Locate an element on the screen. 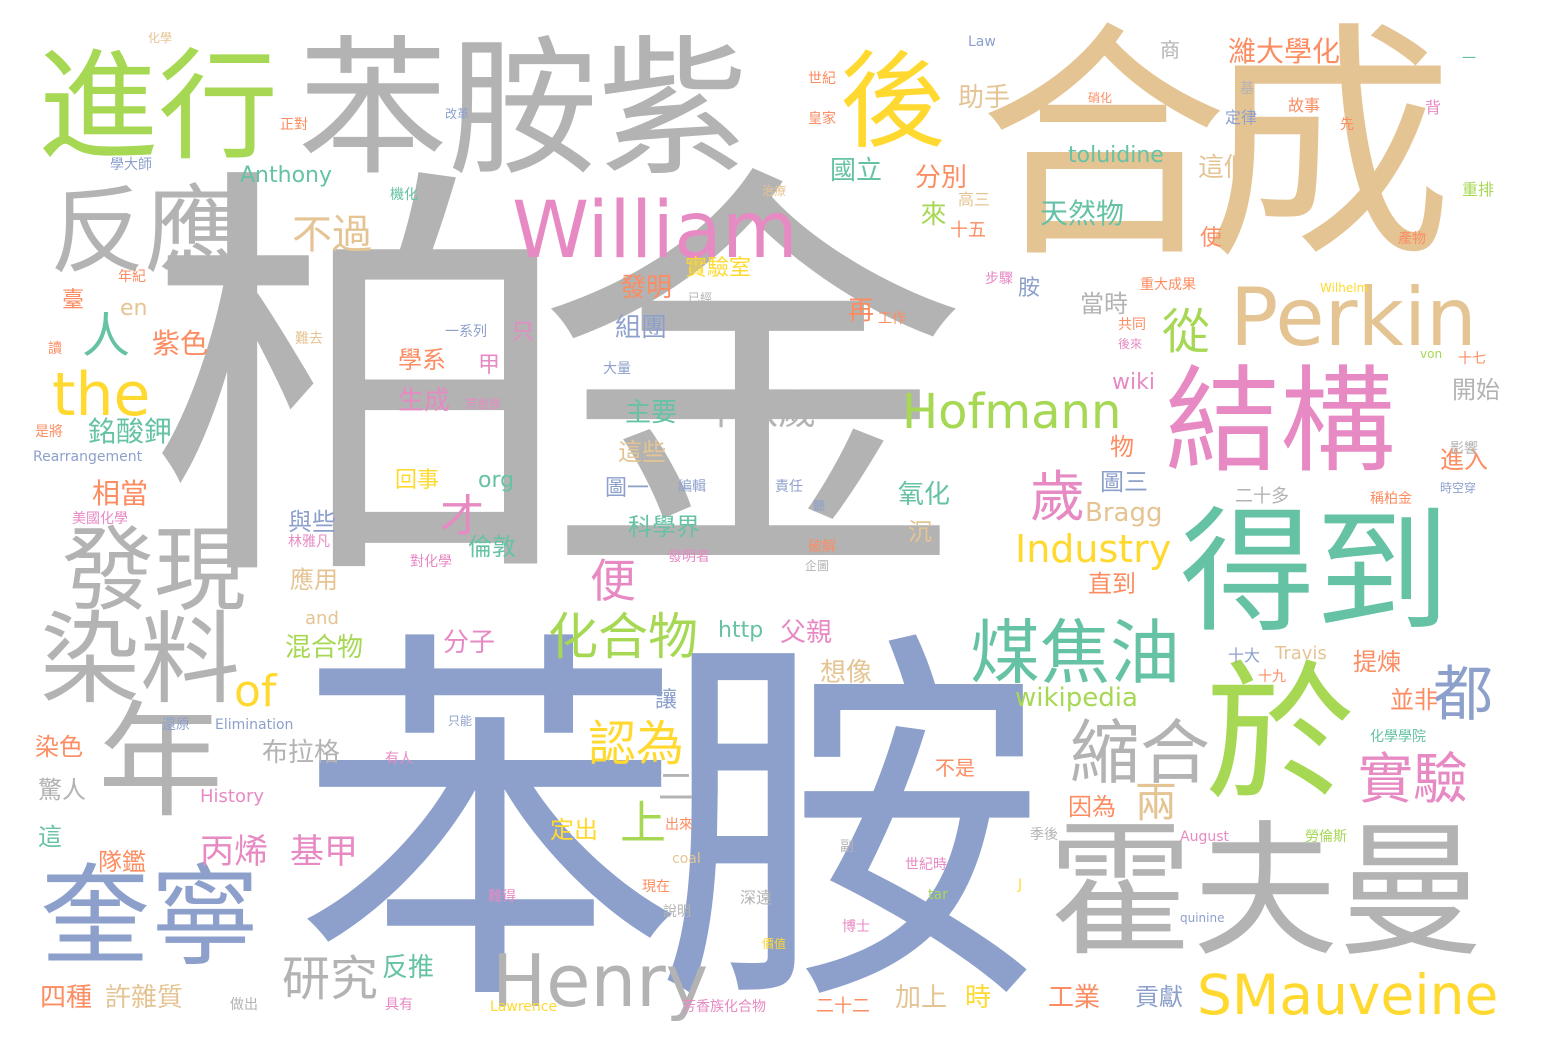  word: 隊鑑 is located at coordinates (122, 862).